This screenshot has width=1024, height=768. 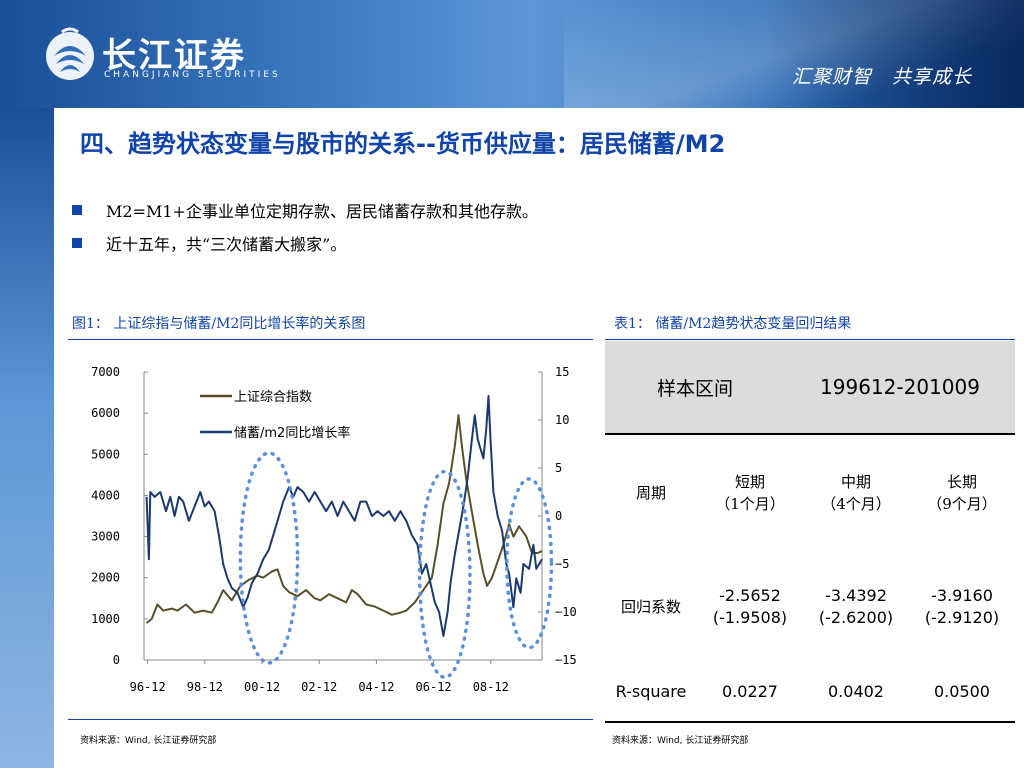 What do you see at coordinates (962, 504) in the screenshot?
I see `period-detail: （9个月）` at bounding box center [962, 504].